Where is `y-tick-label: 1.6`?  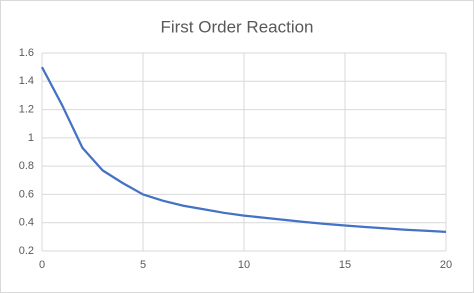
y-tick-label: 1.6 is located at coordinates (26, 53).